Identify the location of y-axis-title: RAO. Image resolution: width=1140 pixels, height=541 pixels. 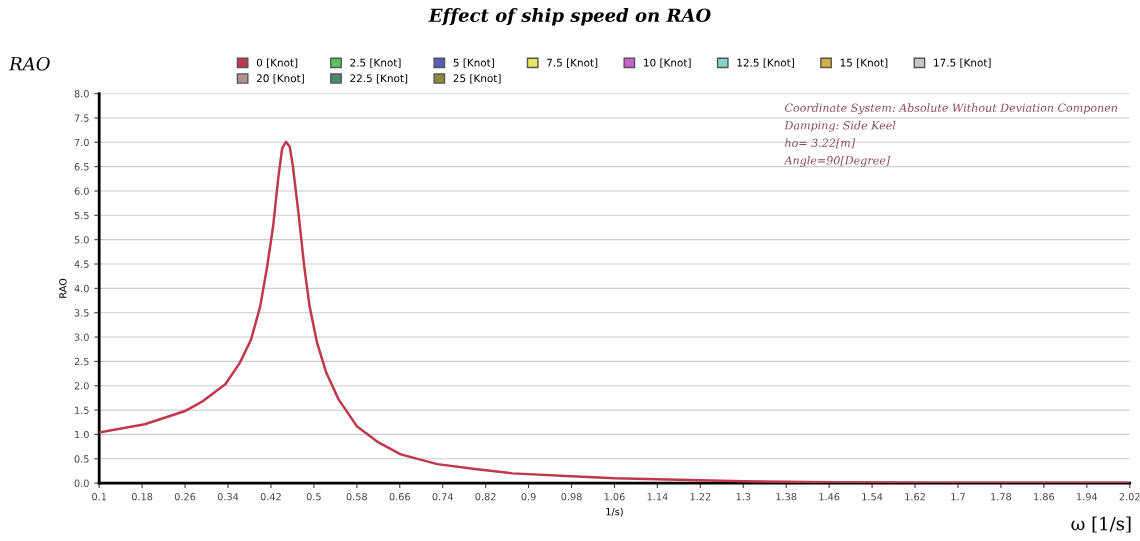
(63, 288).